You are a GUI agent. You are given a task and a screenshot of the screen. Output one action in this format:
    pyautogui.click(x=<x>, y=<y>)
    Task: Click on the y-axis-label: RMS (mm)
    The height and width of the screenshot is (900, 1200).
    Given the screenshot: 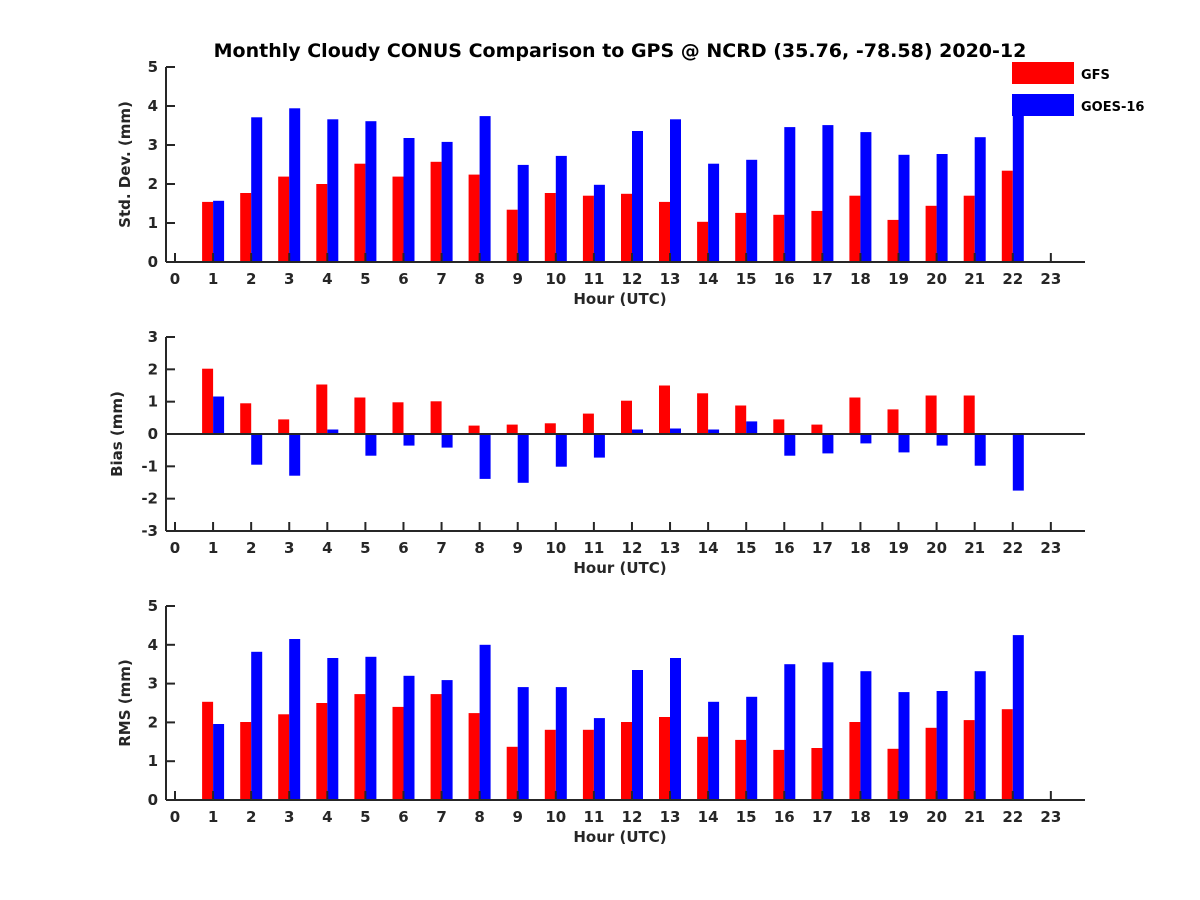 What is the action you would take?
    pyautogui.click(x=125, y=702)
    